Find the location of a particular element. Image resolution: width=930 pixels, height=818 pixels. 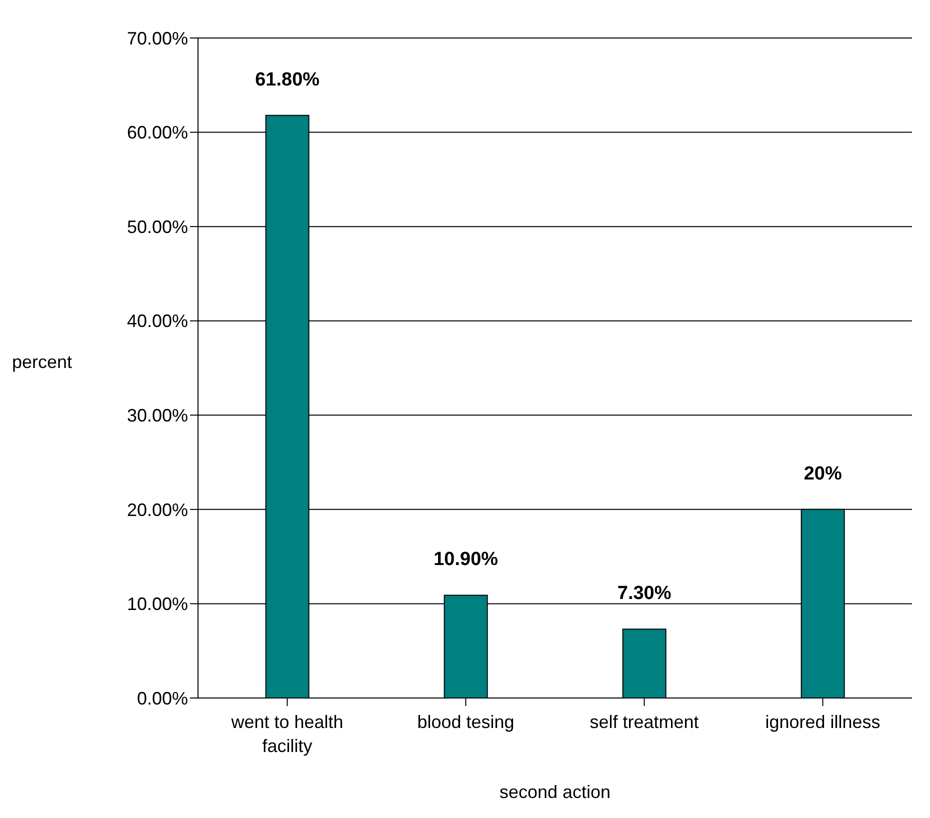

y-tick-label: 0.00% is located at coordinates (162, 698).